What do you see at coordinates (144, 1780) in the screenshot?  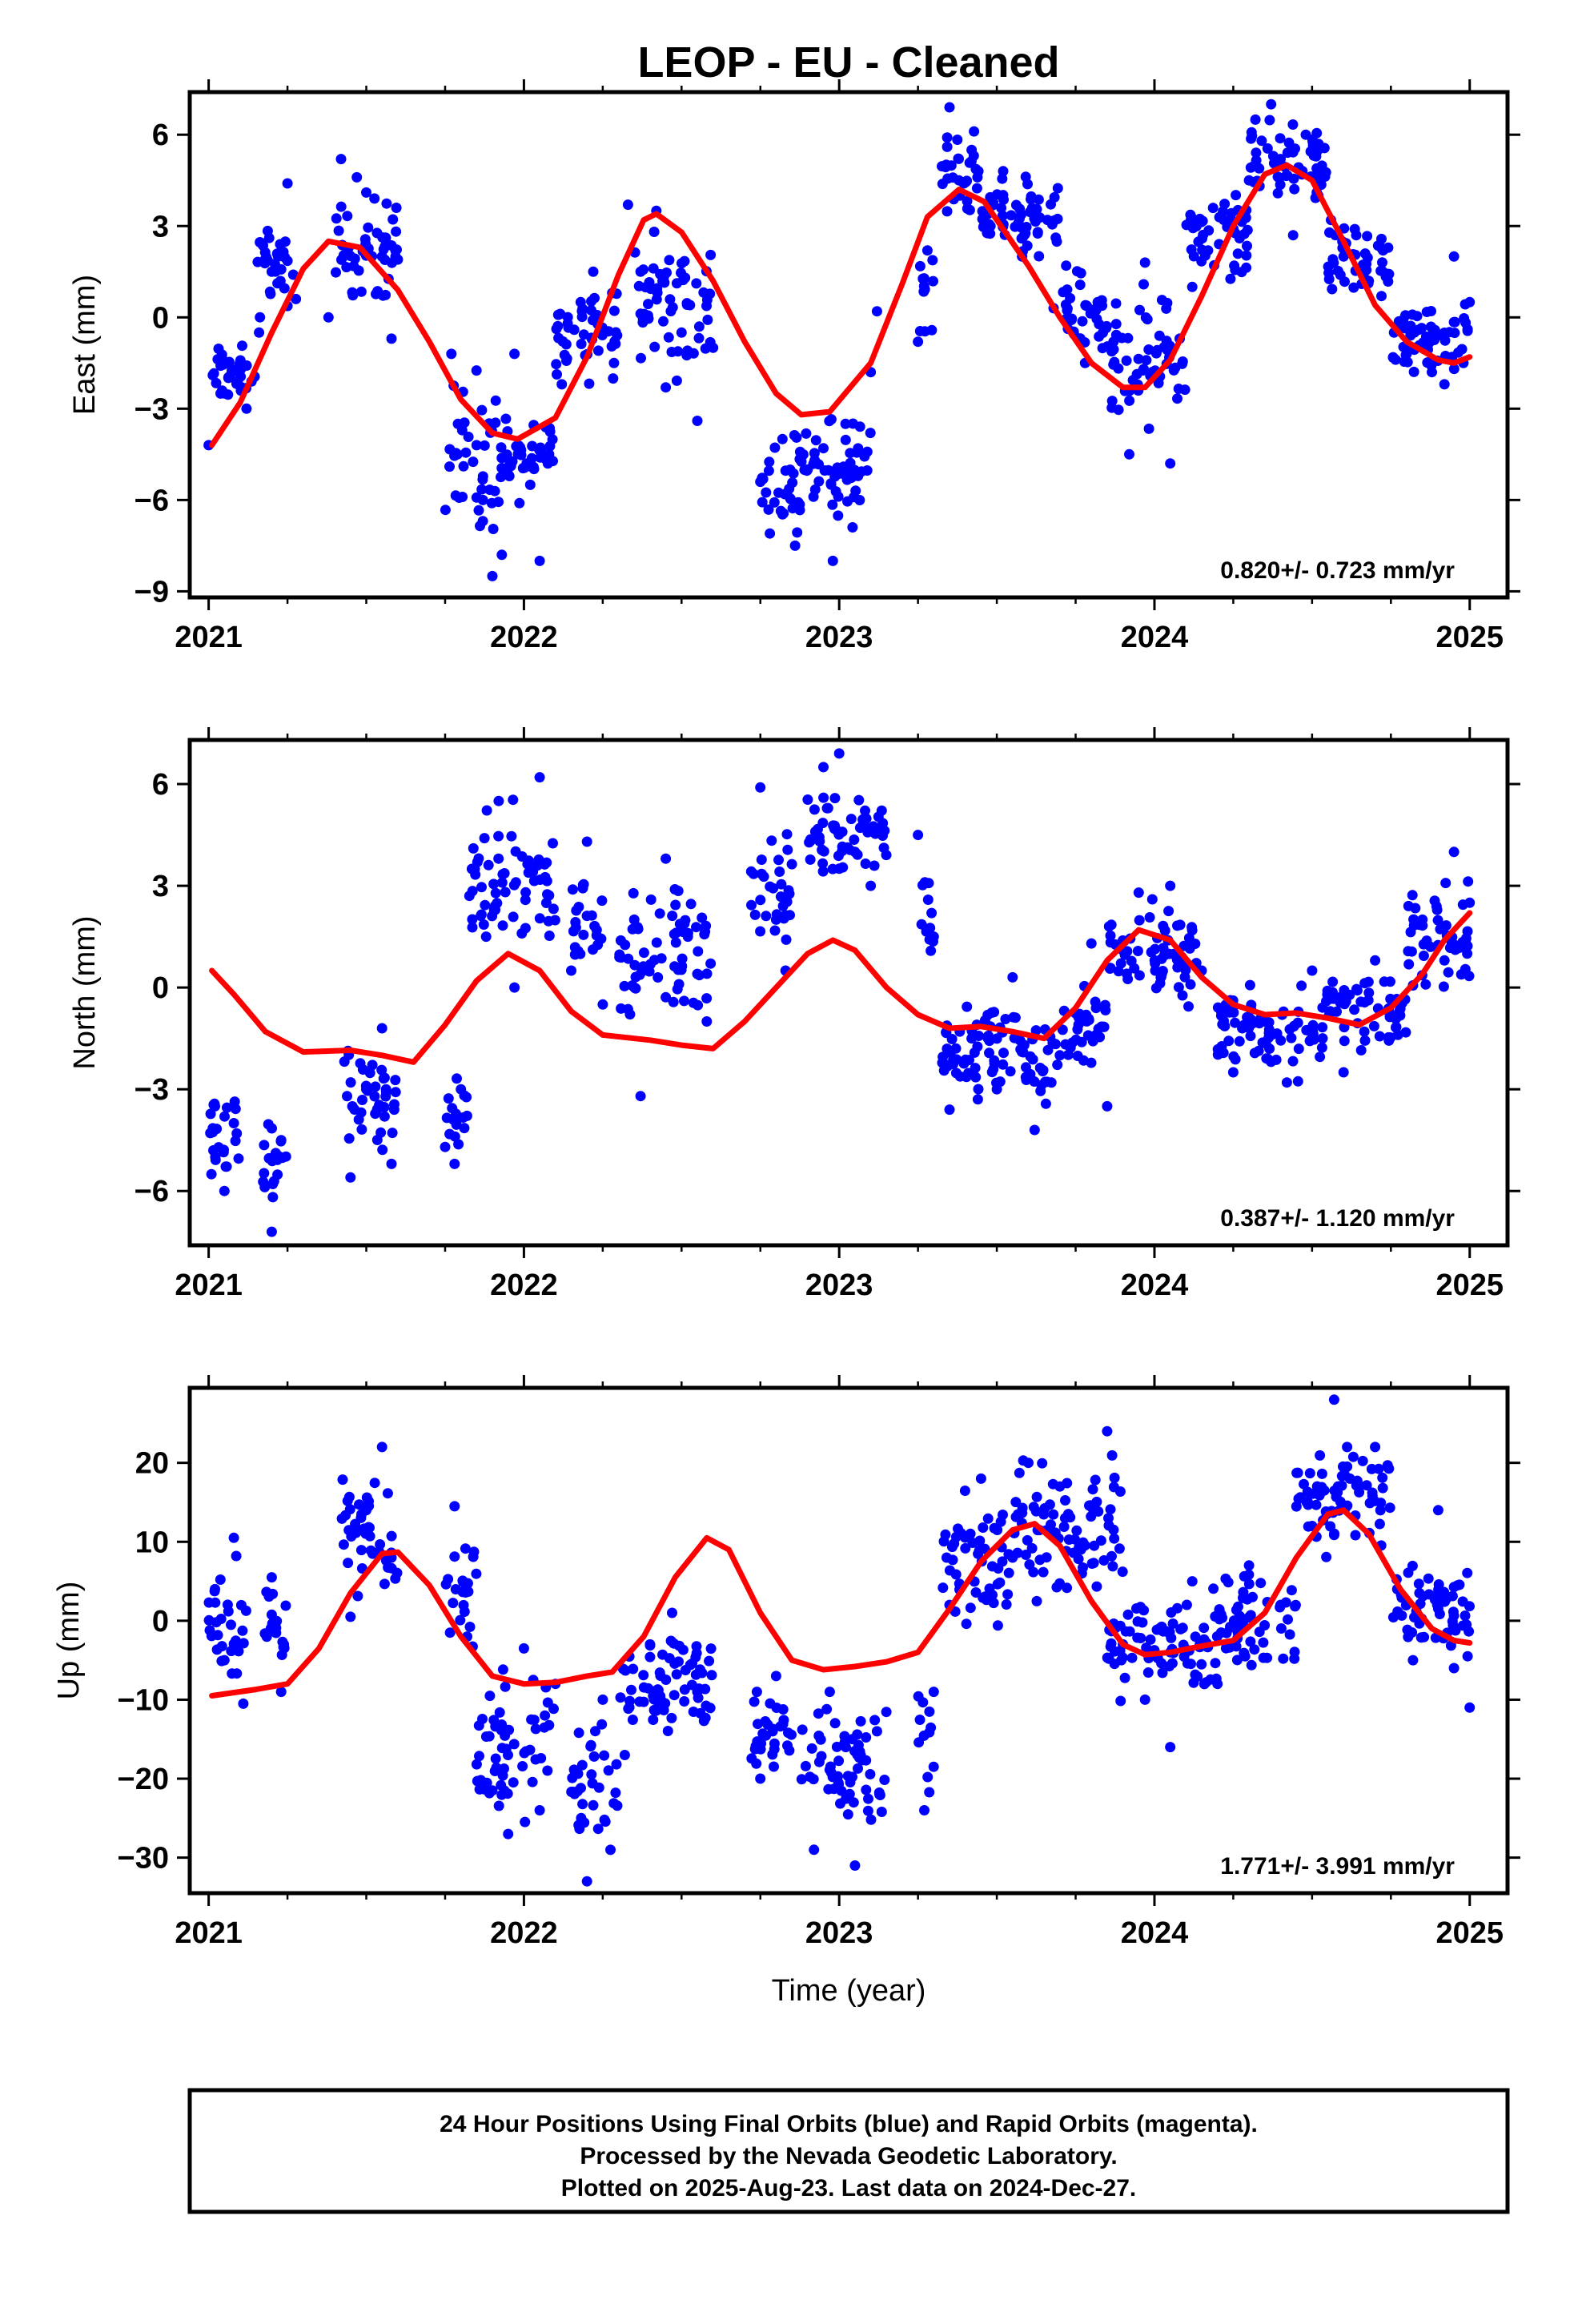 I see `y-tick-label: −20` at bounding box center [144, 1780].